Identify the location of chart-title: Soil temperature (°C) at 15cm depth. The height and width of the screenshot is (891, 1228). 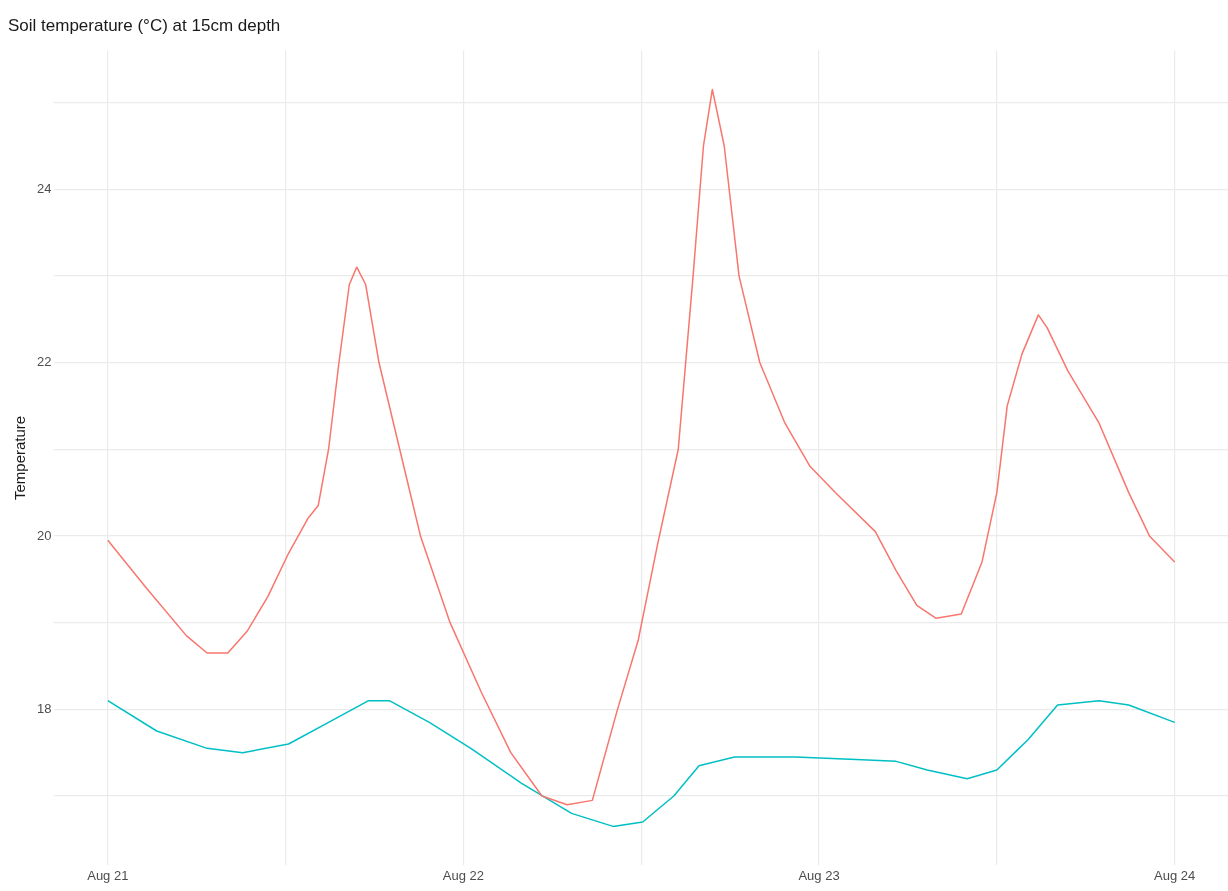
(144, 25).